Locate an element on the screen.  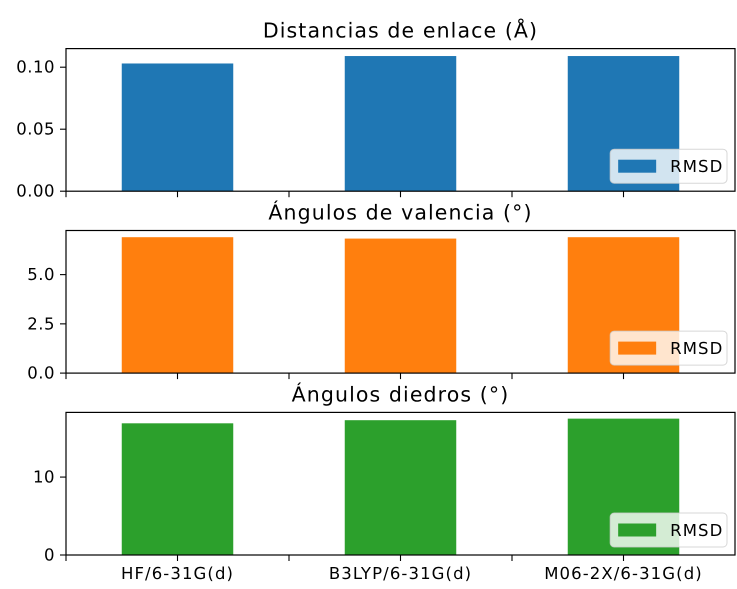
x-tick-label: M06-2X/6-31G(d) is located at coordinates (623, 573).